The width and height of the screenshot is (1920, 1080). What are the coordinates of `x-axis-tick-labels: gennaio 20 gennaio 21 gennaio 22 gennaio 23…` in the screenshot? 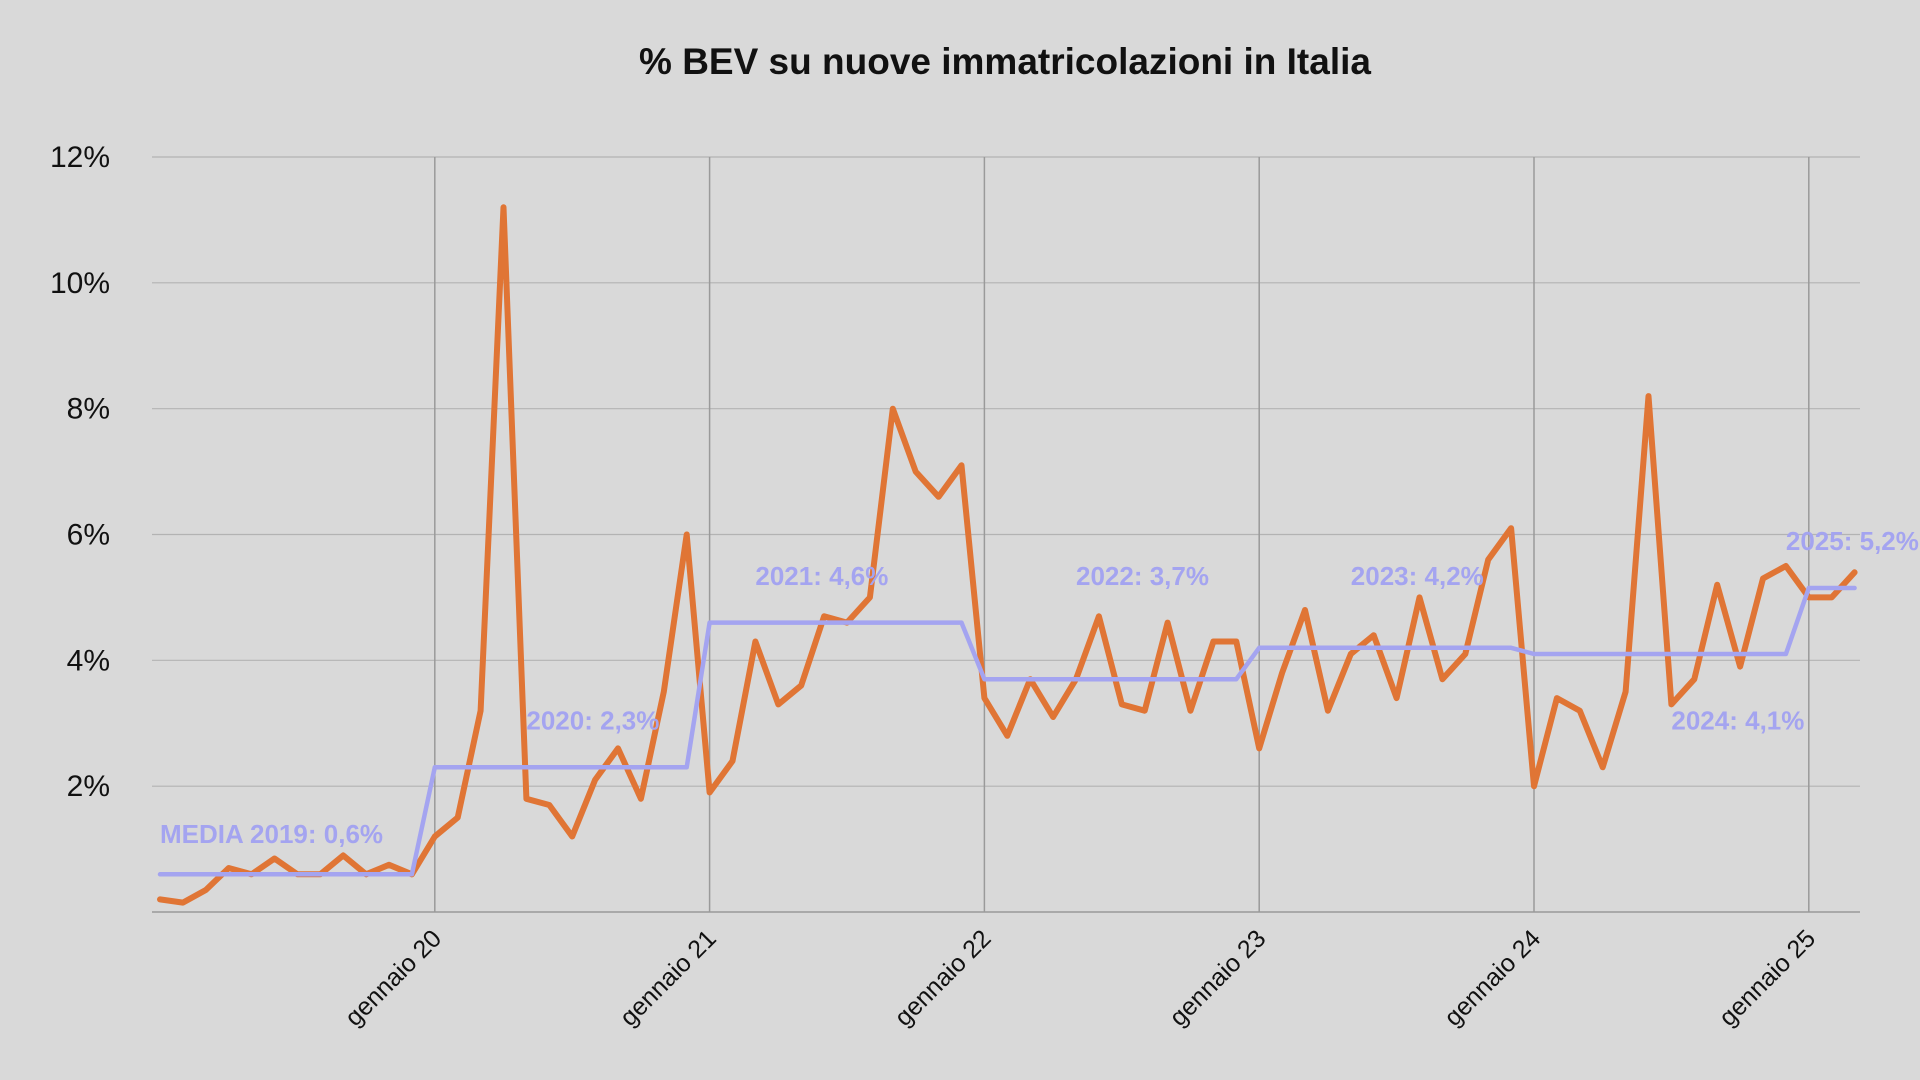 It's located at (1080, 977).